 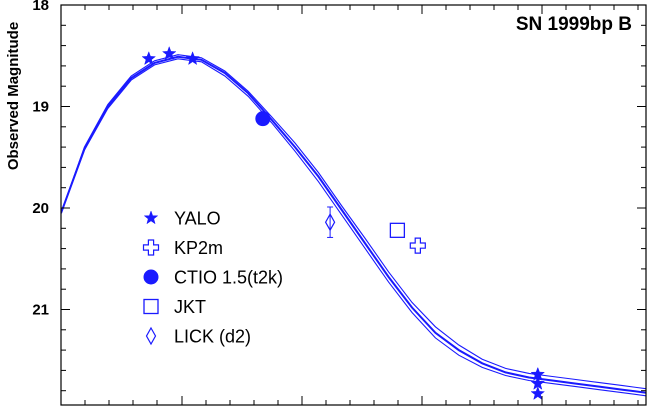 I want to click on legend-marker-kp2m, so click(x=151, y=247).